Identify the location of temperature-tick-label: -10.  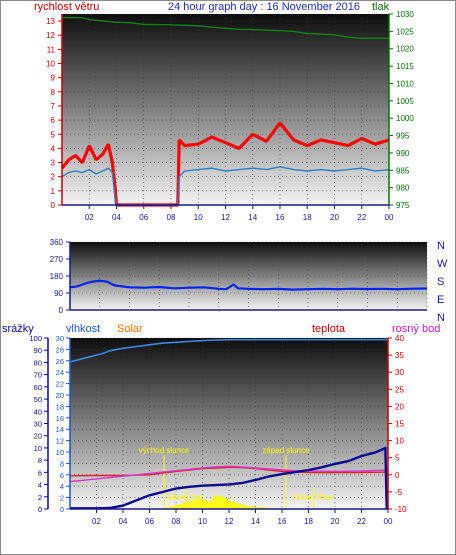
(401, 509).